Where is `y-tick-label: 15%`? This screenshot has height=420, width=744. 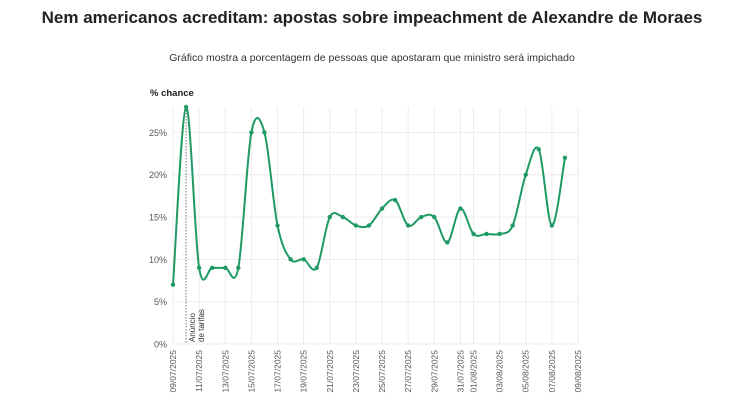
y-tick-label: 15% is located at coordinates (158, 218).